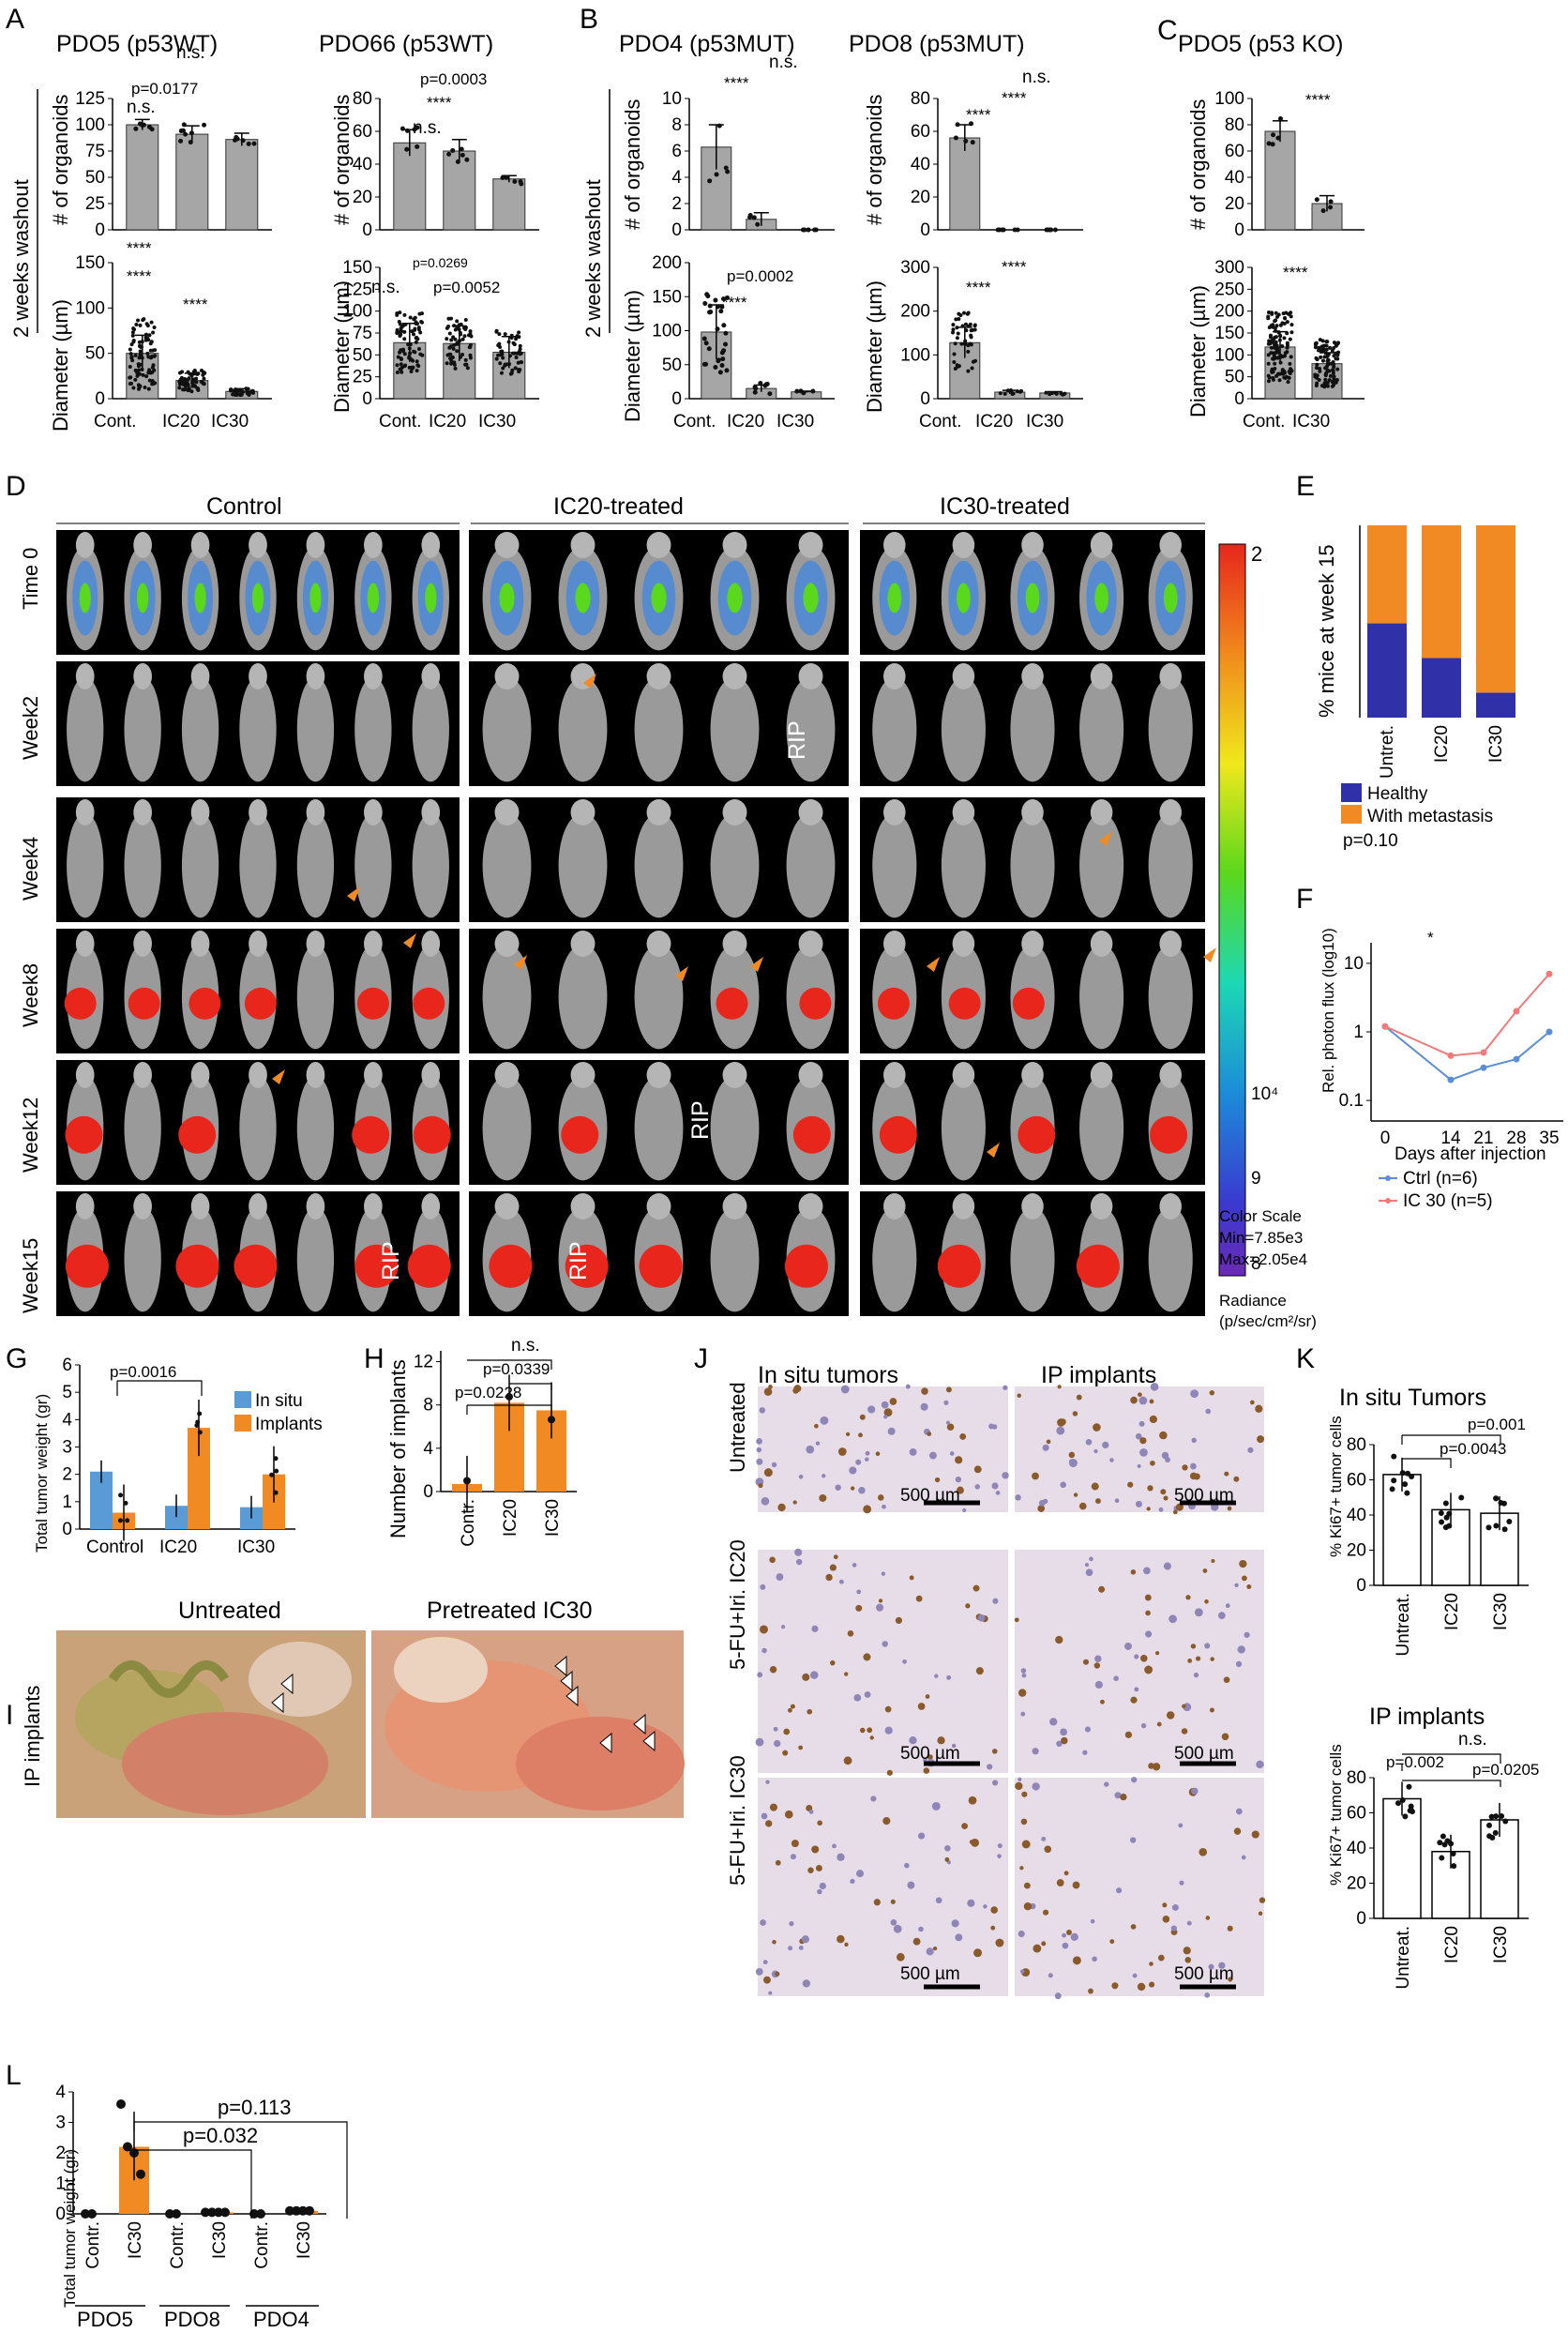  Describe the element at coordinates (1440, 1179) in the screenshot. I see `panel-f-legend-ctrl: Ctrl (n=6)` at that location.